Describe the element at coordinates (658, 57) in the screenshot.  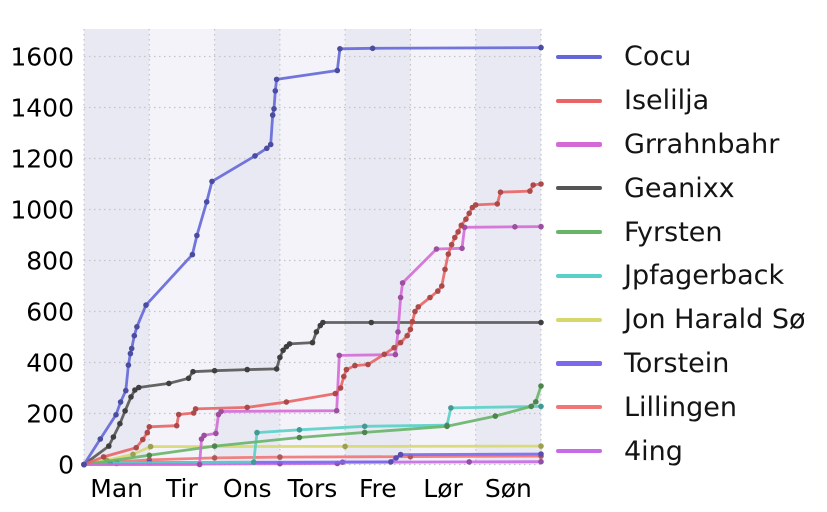
I see `legend-label-cocu: Cocu` at that location.